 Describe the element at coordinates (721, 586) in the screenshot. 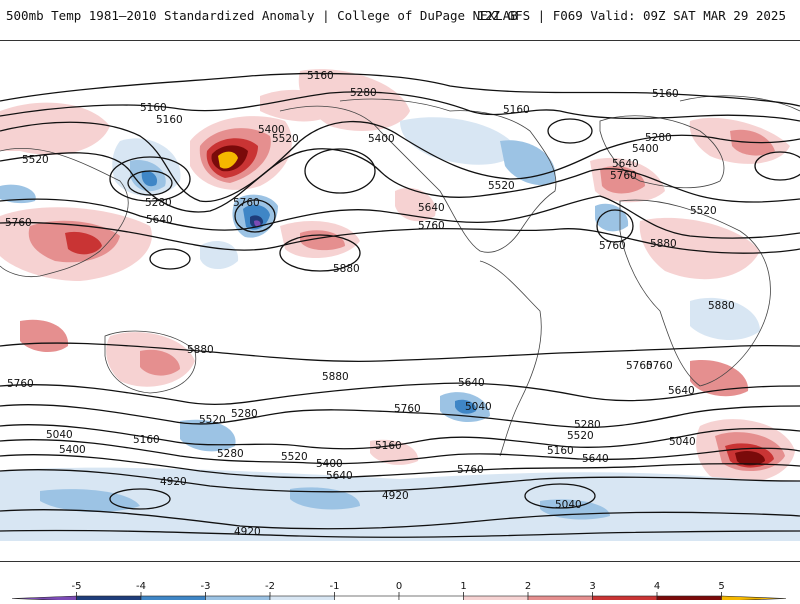

I see `colorbar-tick-label: 5` at that location.